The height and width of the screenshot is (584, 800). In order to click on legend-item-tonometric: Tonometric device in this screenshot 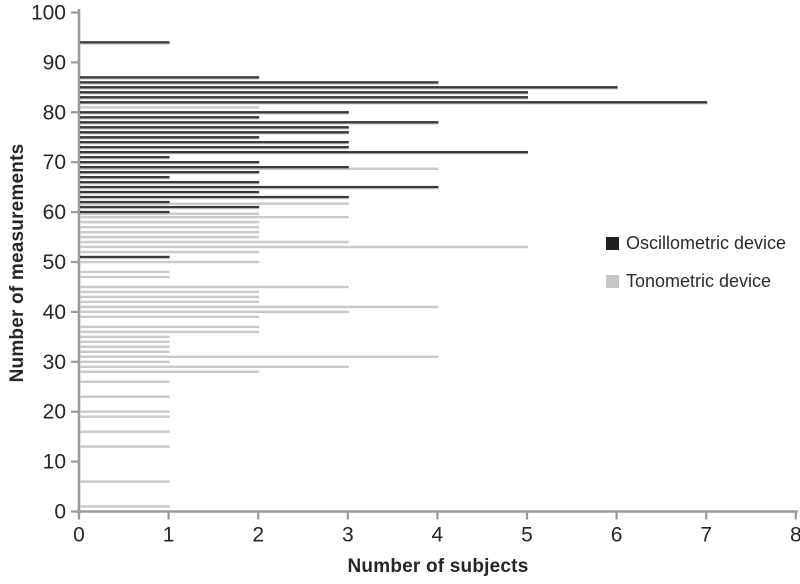, I will do `click(696, 280)`.